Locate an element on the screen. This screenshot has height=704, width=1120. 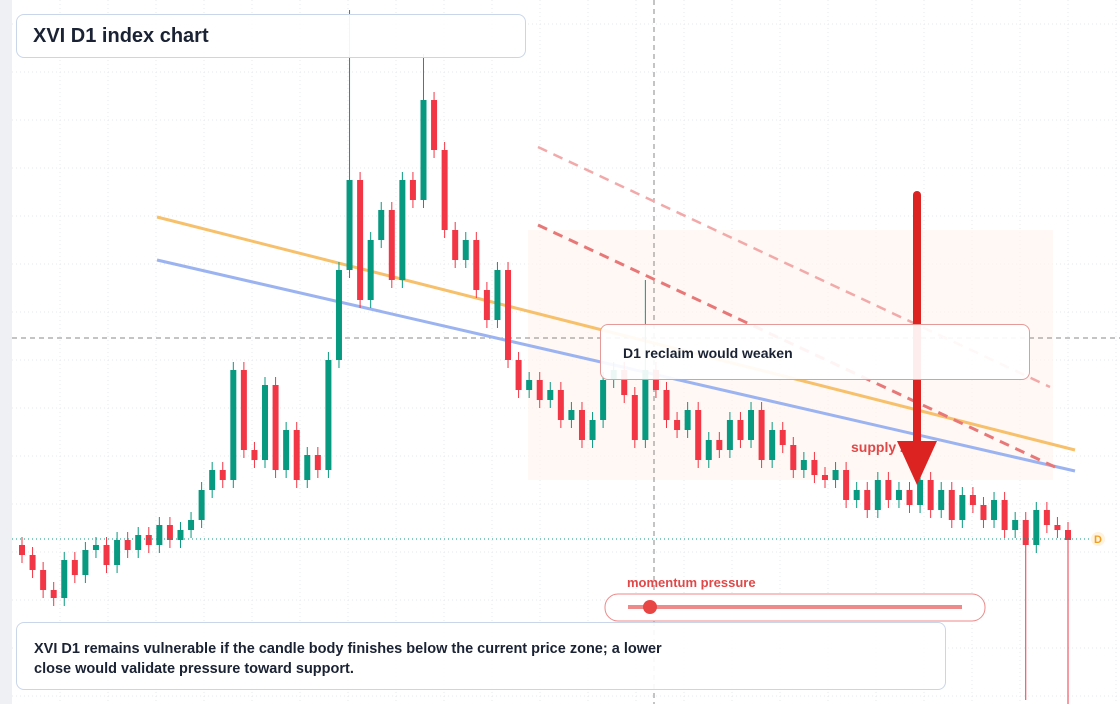
momentum-label: momentum pressure is located at coordinates (691, 582).